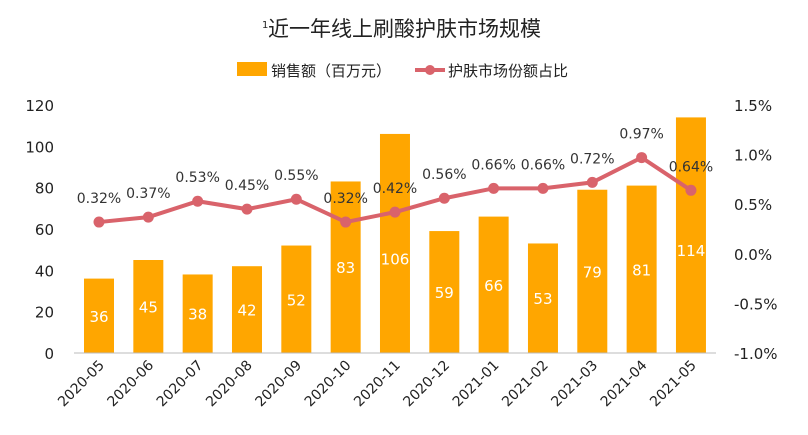 The height and width of the screenshot is (435, 808). What do you see at coordinates (44, 313) in the screenshot?
I see `left-tick-label: 20` at bounding box center [44, 313].